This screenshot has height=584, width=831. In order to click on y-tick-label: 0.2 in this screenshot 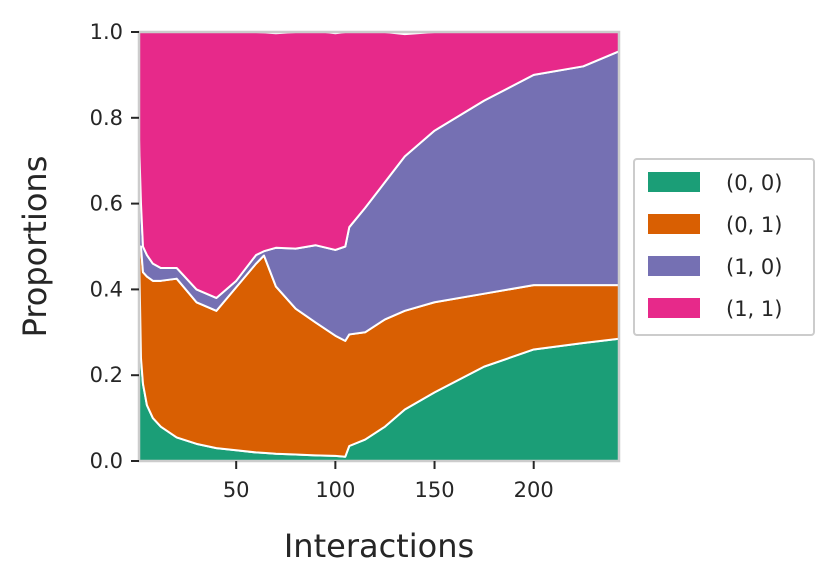, I will do `click(106, 375)`.